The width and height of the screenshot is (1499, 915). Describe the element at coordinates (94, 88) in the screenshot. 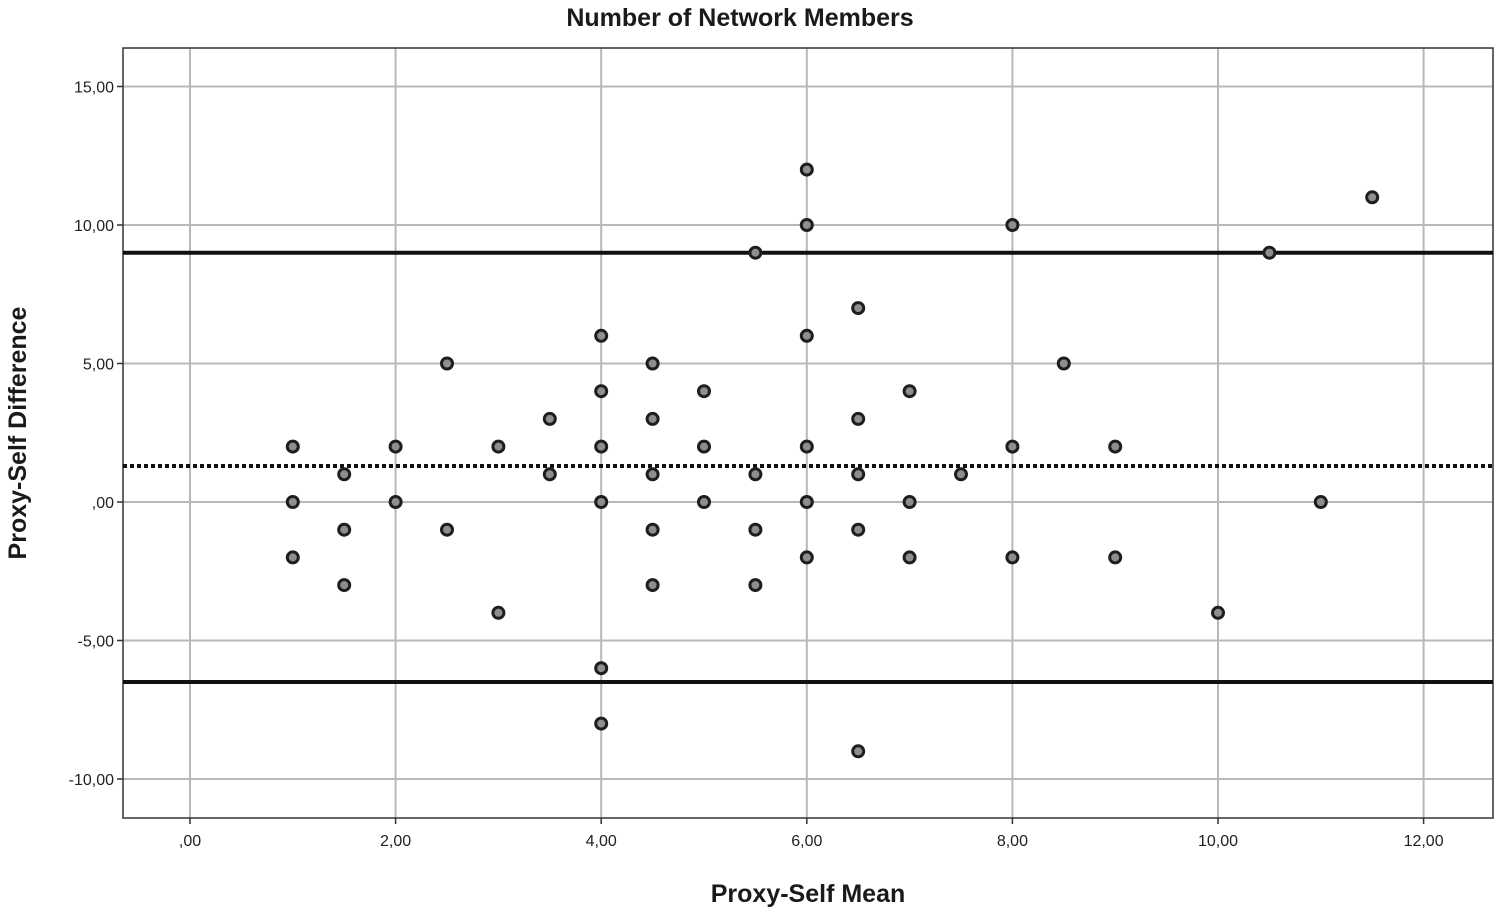

I see `y-tick-label: 15,00` at that location.